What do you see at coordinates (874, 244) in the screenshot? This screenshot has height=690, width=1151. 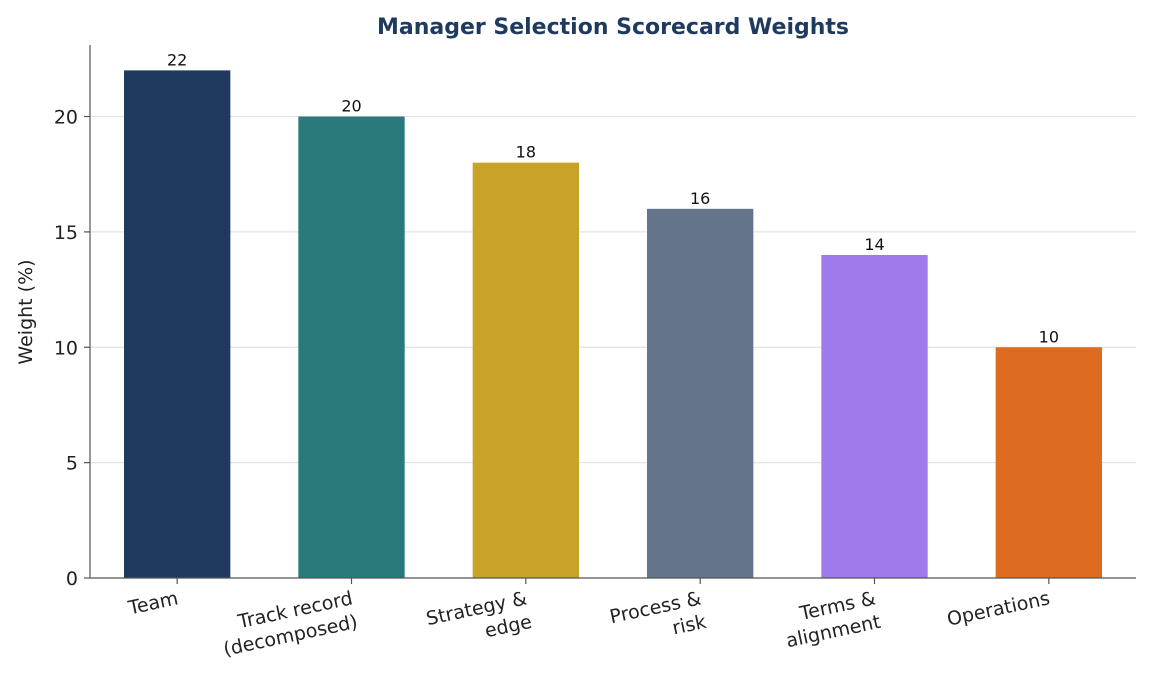 I see `bar-value-label: 14` at bounding box center [874, 244].